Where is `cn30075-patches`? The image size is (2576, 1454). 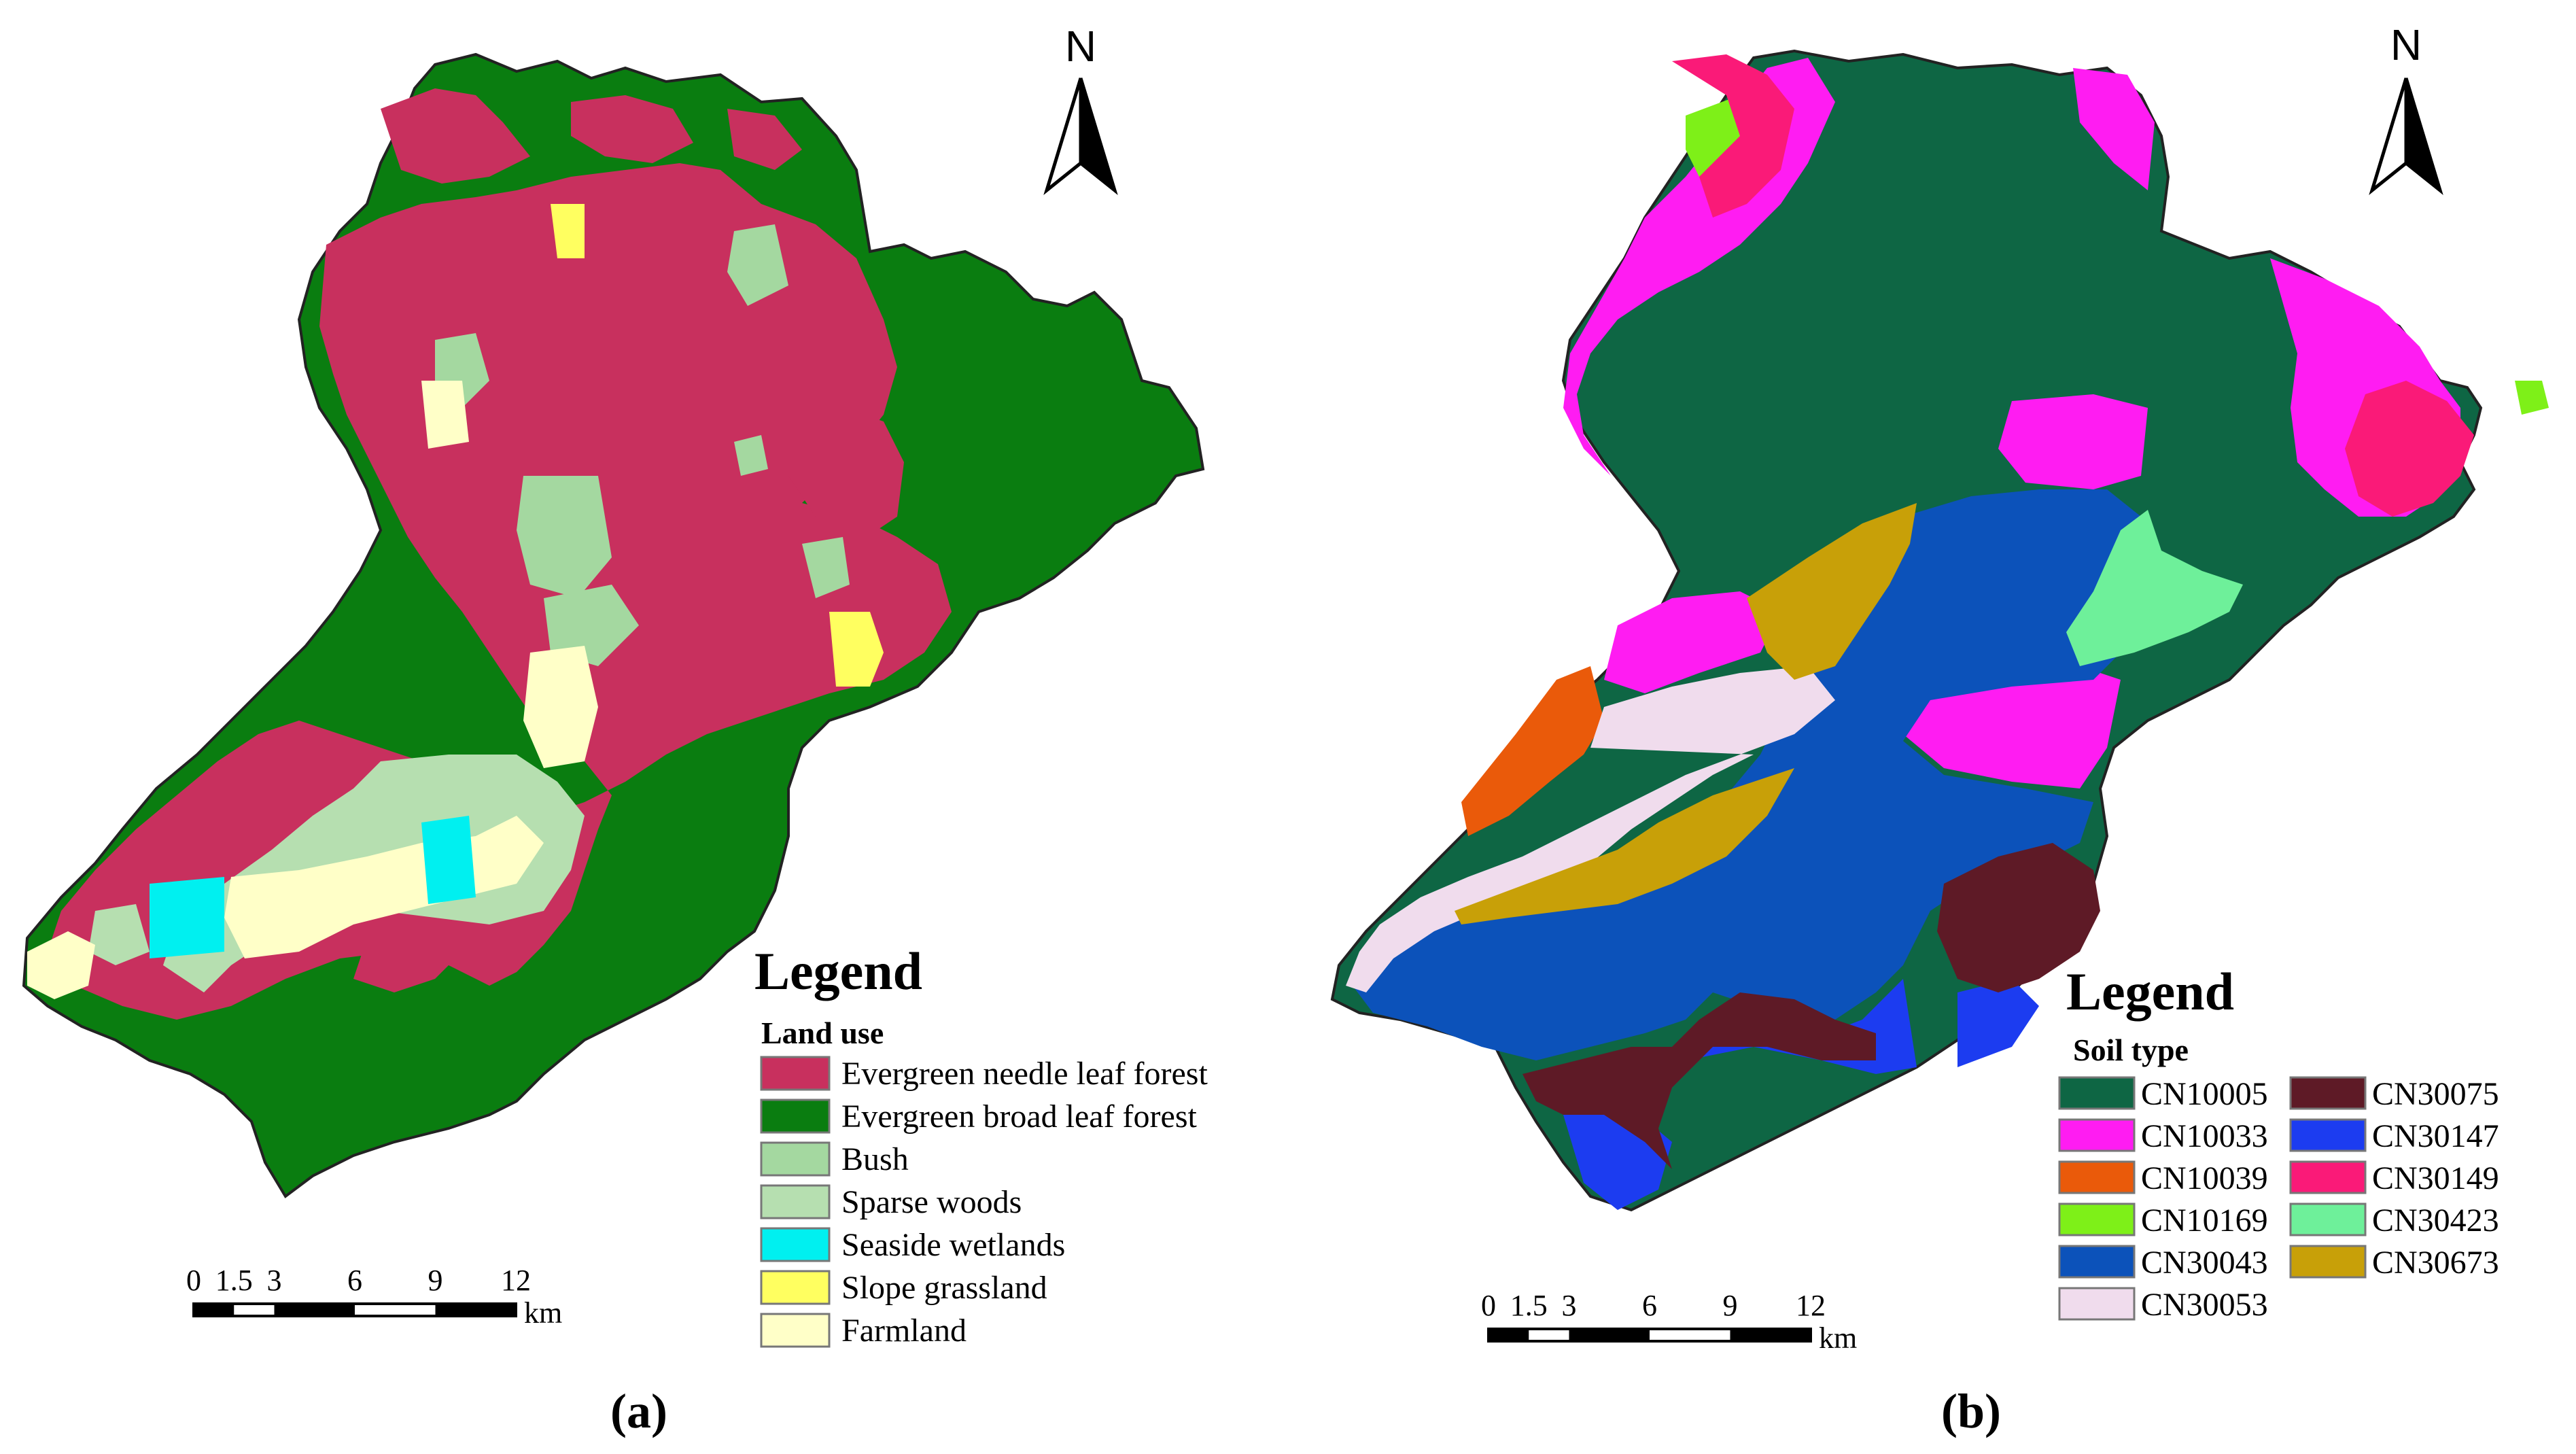
cn30075-patches is located at coordinates (1811, 1006).